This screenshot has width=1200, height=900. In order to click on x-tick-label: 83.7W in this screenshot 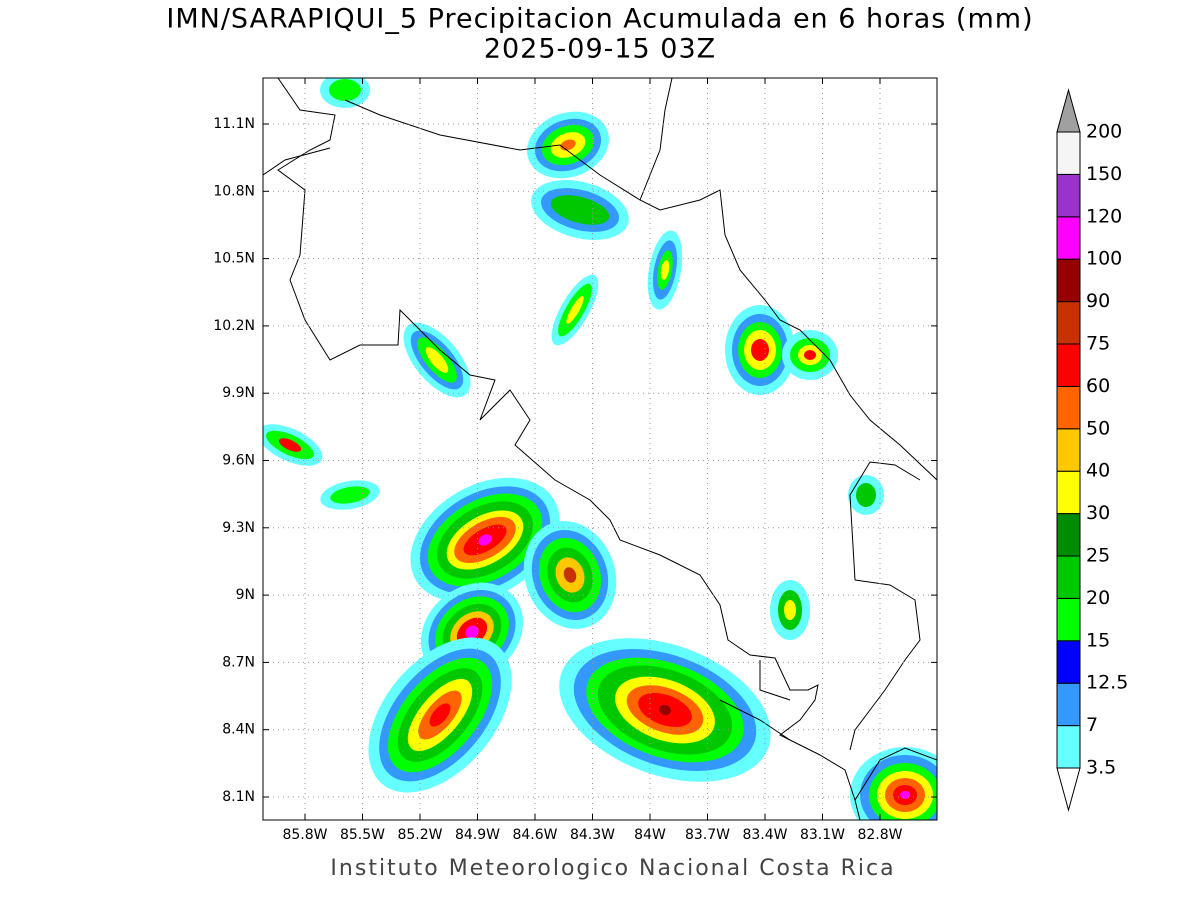, I will do `click(707, 835)`.